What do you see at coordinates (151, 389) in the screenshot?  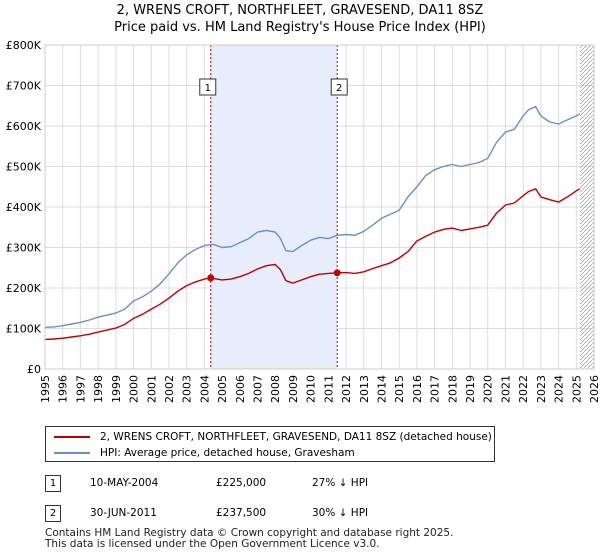 I see `x-tick-label: 2001` at bounding box center [151, 389].